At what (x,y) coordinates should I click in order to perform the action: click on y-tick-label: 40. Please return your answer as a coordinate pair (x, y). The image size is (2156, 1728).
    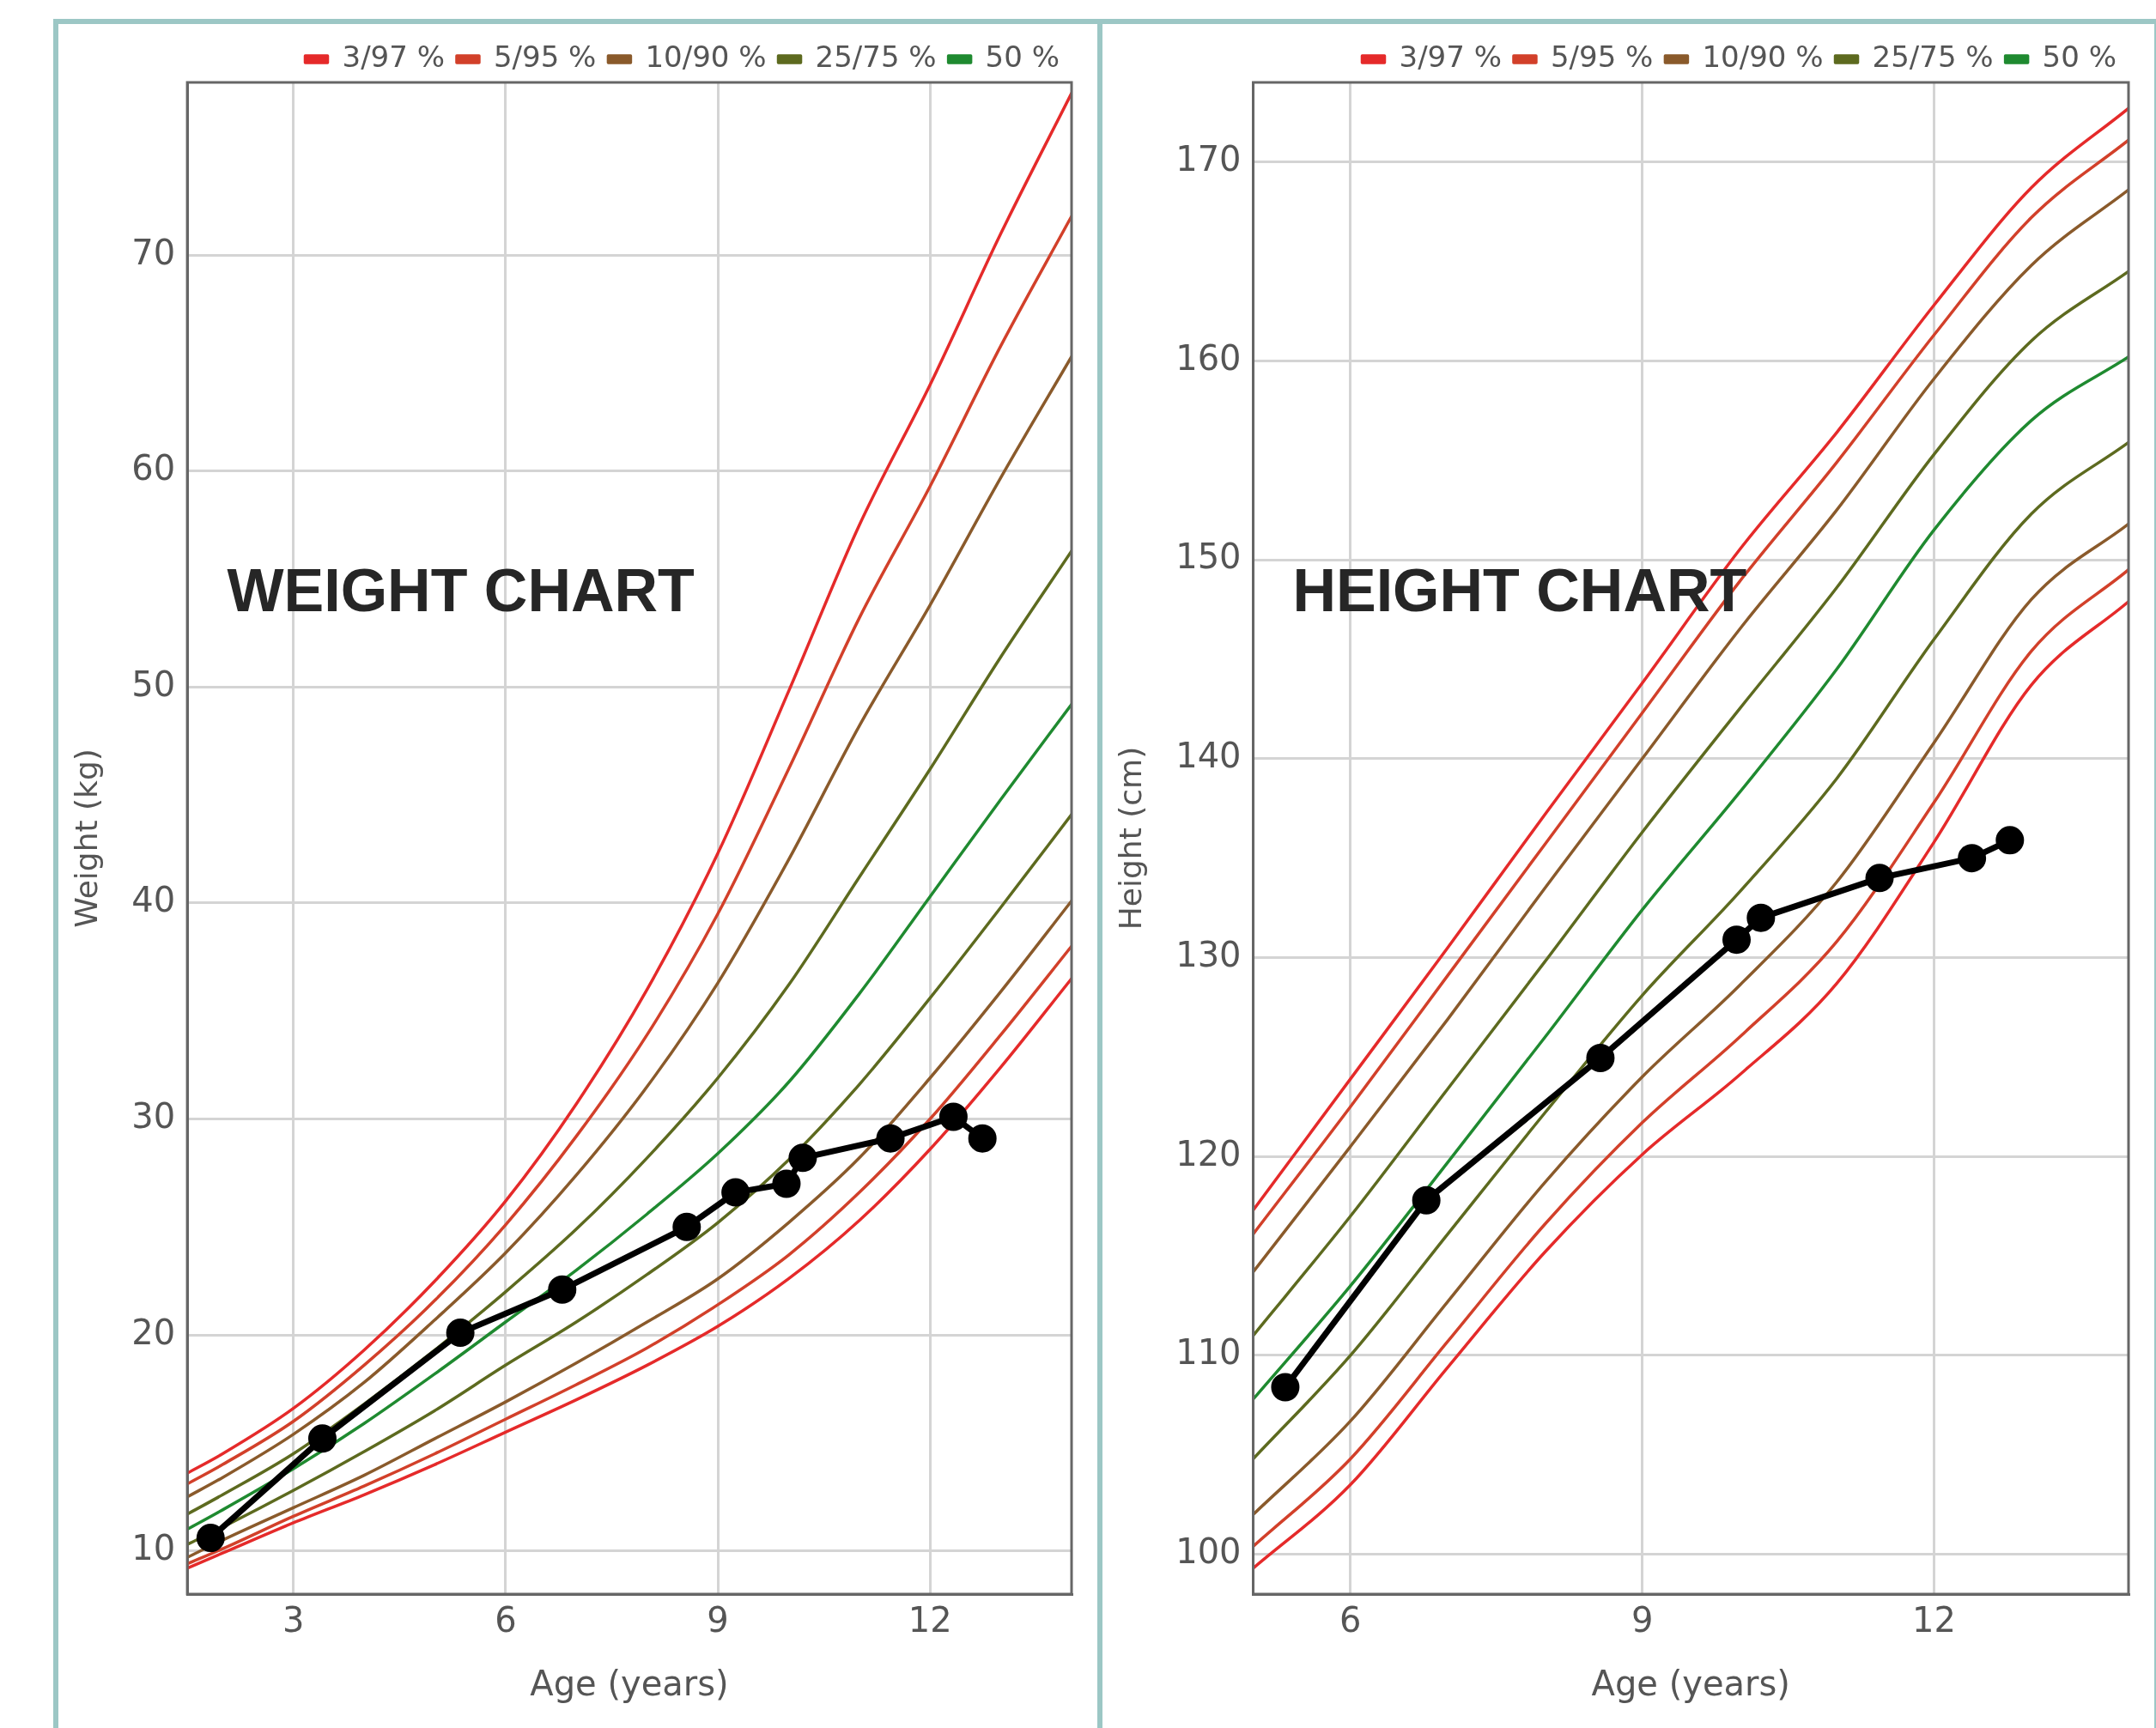
    Looking at the image, I should click on (153, 900).